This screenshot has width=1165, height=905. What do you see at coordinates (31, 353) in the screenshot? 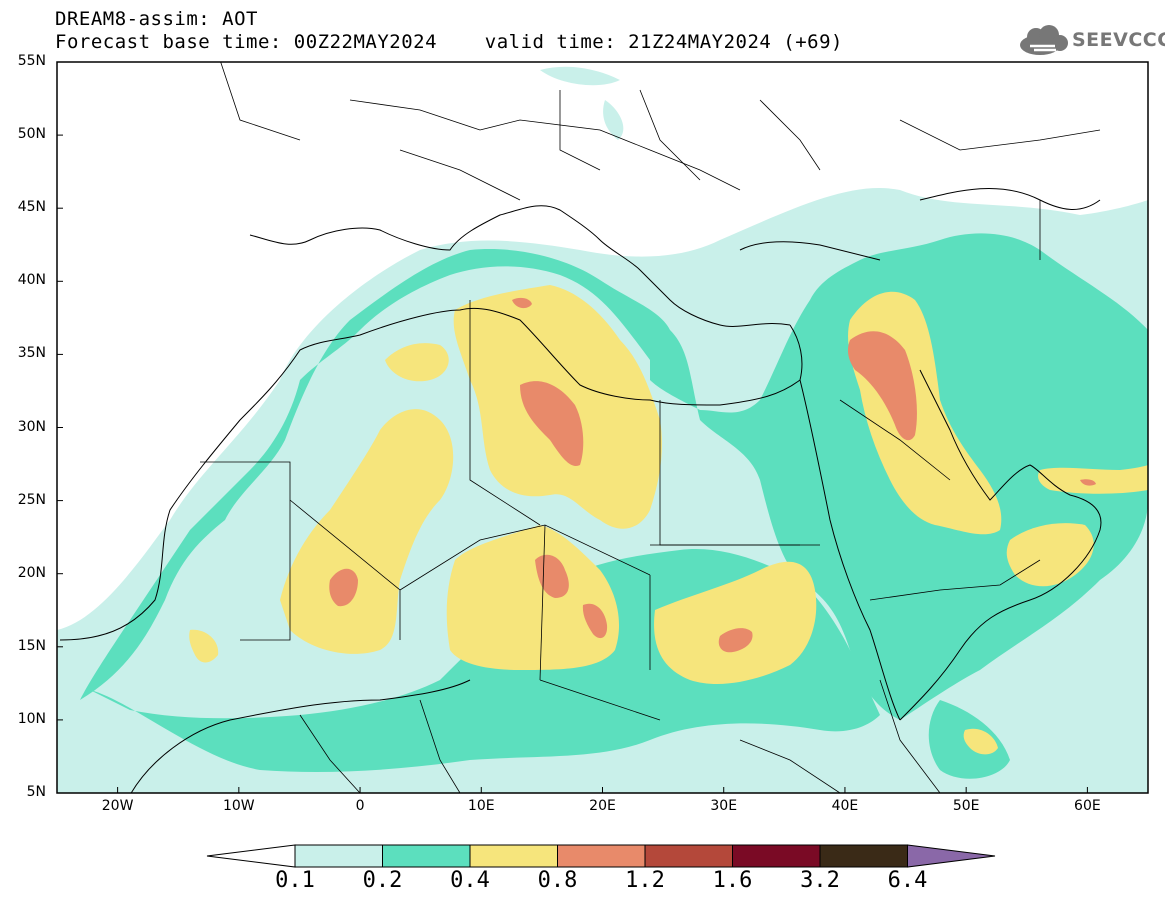
I see `lat-label: 35N` at bounding box center [31, 353].